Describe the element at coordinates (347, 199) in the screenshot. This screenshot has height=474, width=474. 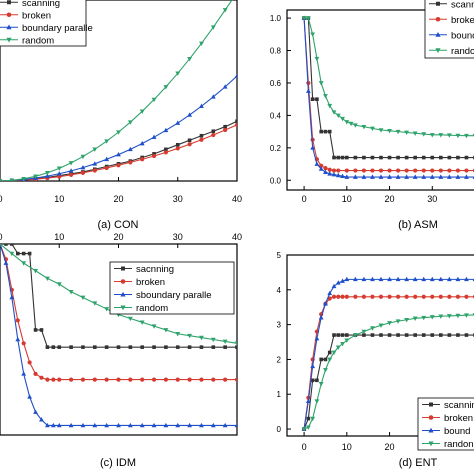
I see `x-tick-label: 10` at that location.